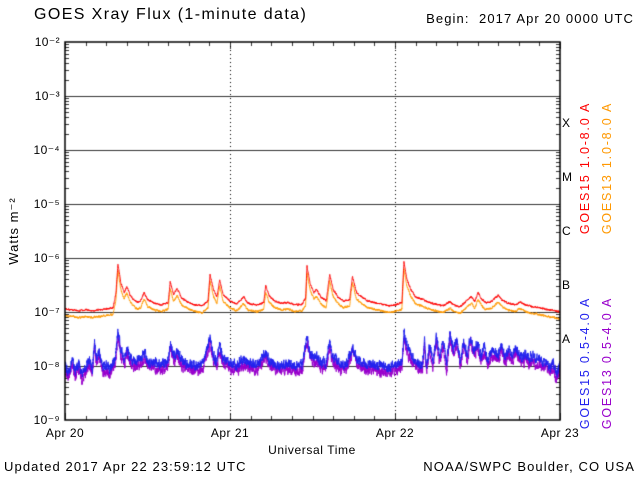 This screenshot has height=480, width=640. I want to click on flare-class-label-a: A, so click(566, 339).